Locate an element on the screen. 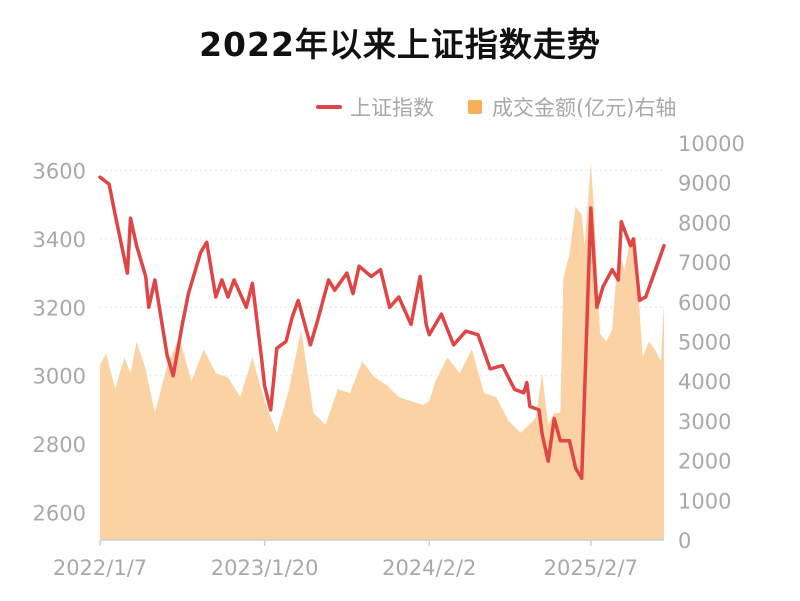  axes is located at coordinates (381, 542).